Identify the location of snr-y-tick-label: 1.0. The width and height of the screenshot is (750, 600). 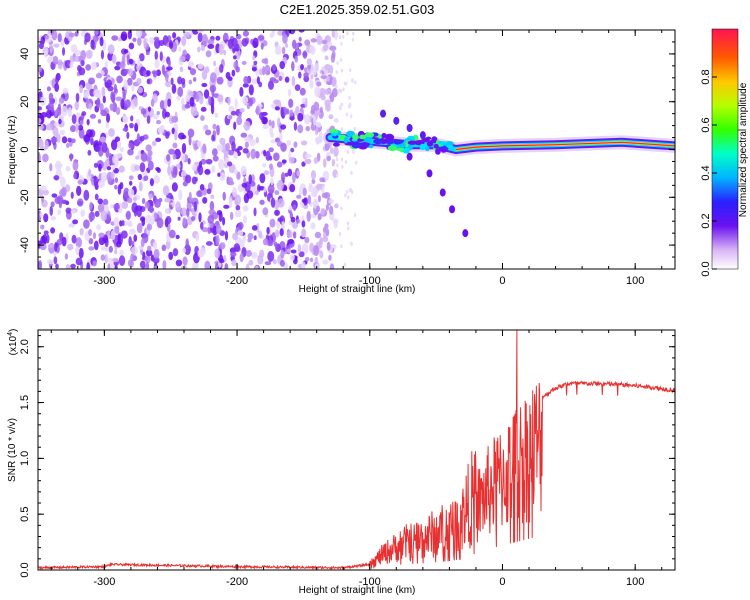
(25, 458).